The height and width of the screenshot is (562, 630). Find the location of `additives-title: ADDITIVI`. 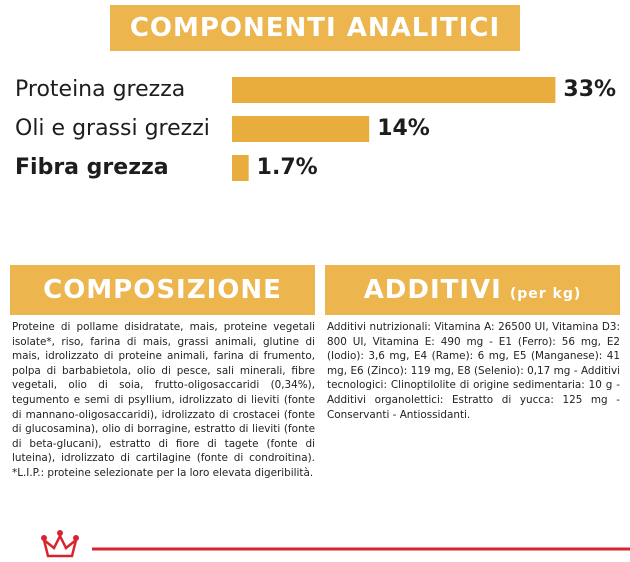

additives-title: ADDITIVI is located at coordinates (432, 290).